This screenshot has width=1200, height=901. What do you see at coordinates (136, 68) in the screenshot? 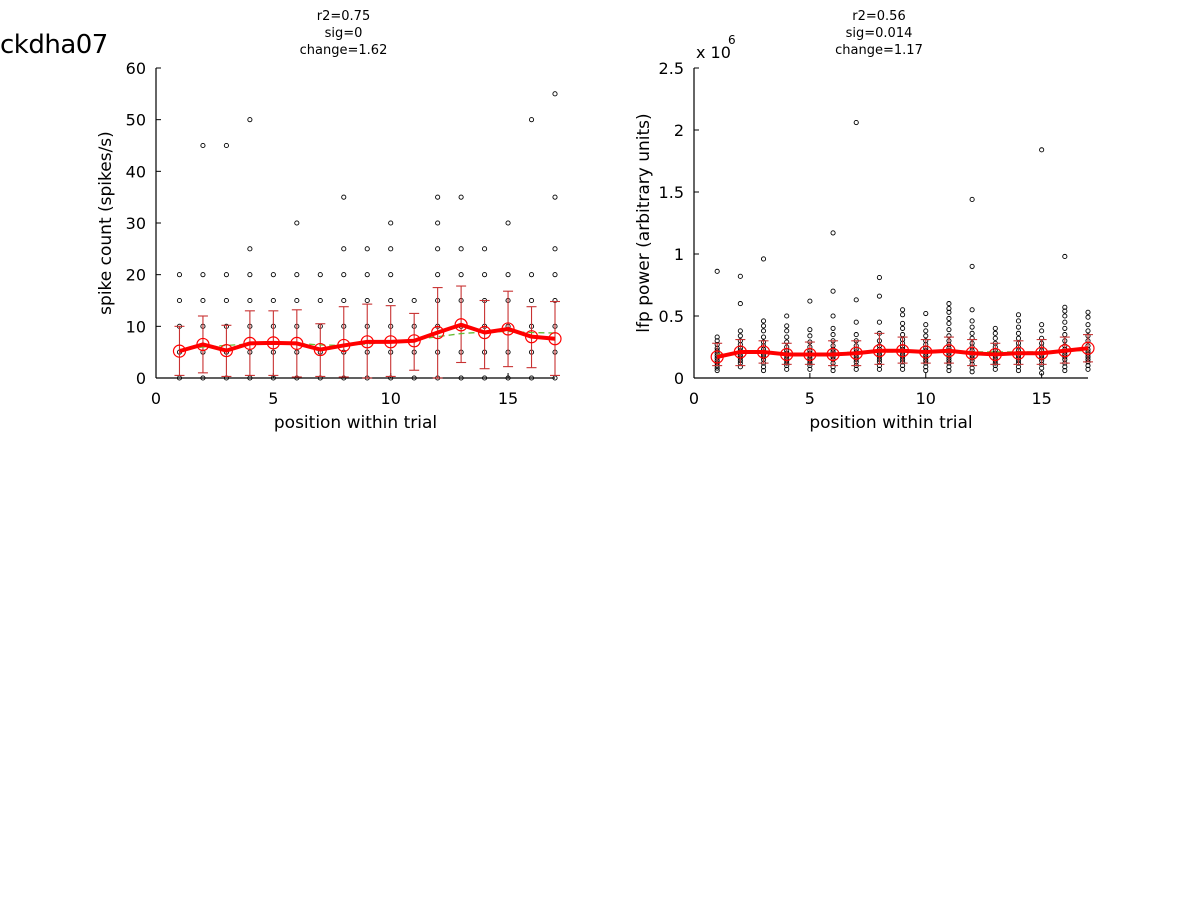
I see `y-tick-label: 60` at bounding box center [136, 68].